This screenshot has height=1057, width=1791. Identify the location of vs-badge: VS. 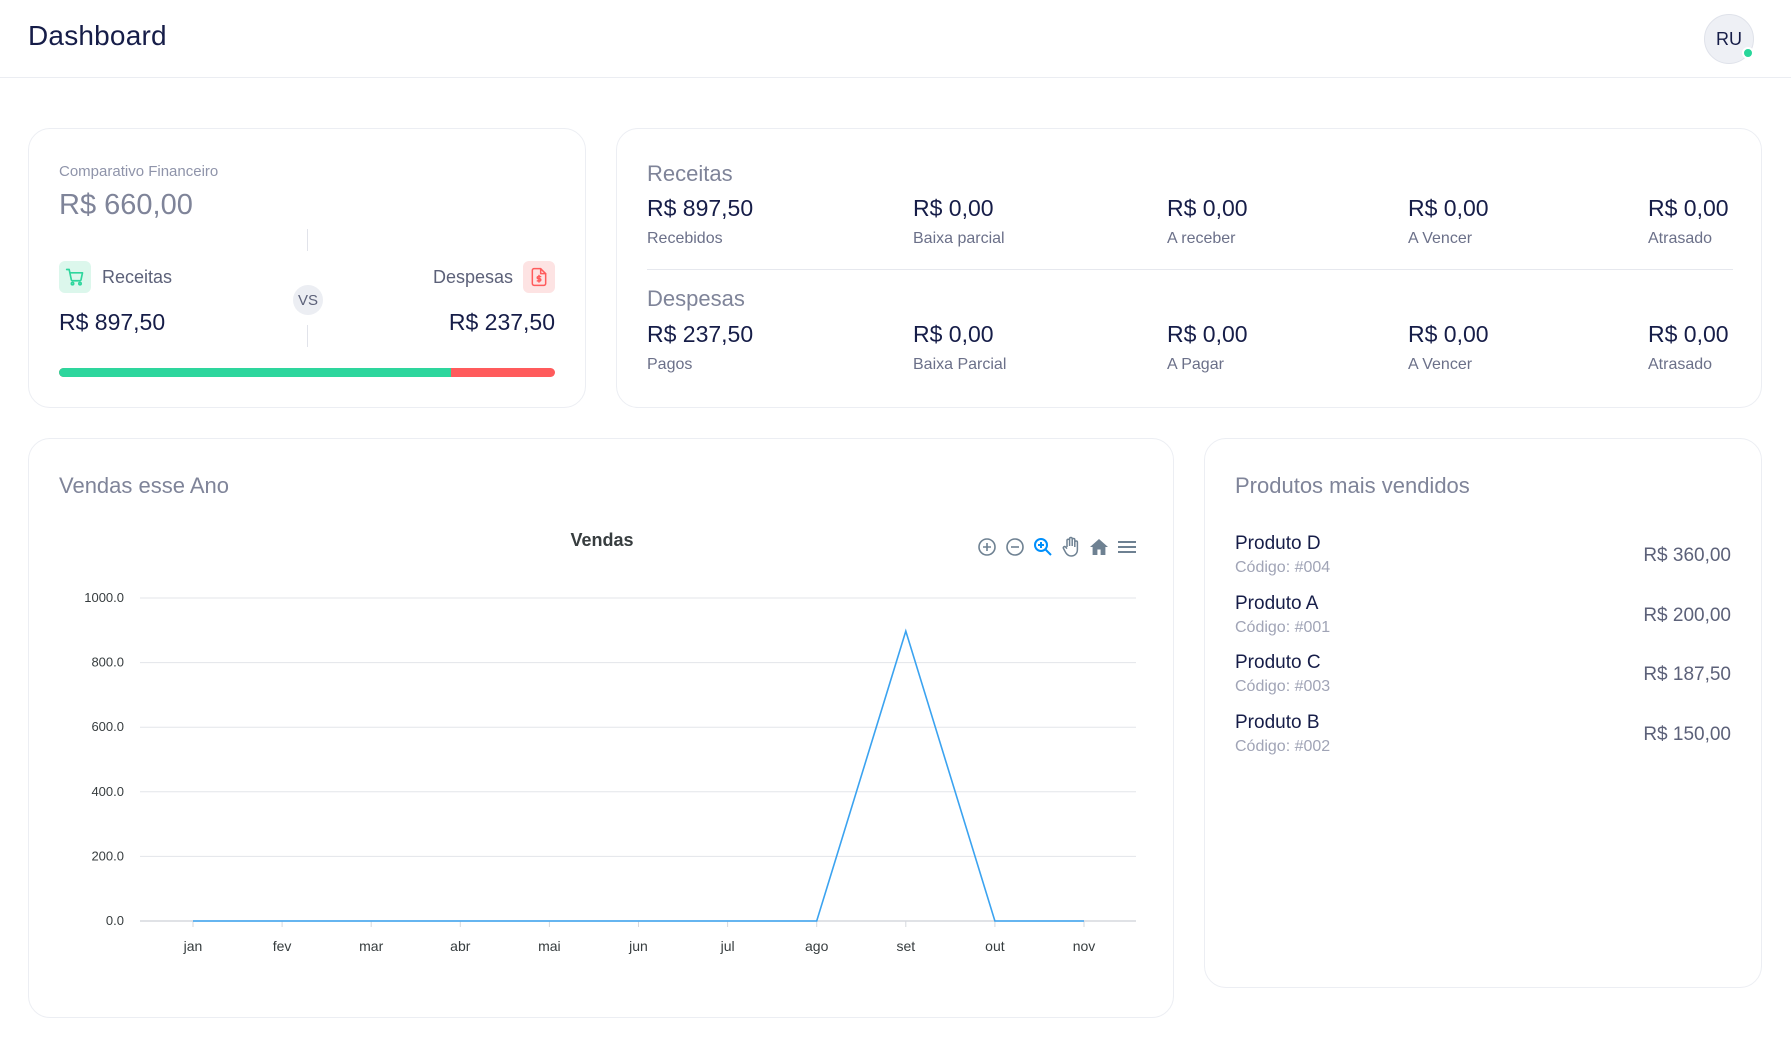
(308, 300).